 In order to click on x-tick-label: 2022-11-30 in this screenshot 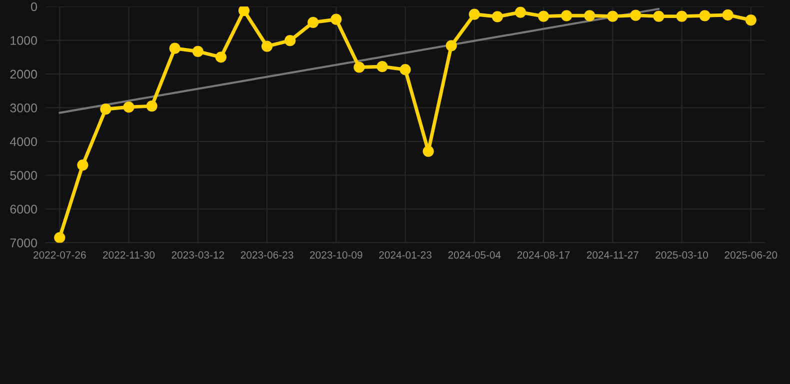, I will do `click(129, 255)`.